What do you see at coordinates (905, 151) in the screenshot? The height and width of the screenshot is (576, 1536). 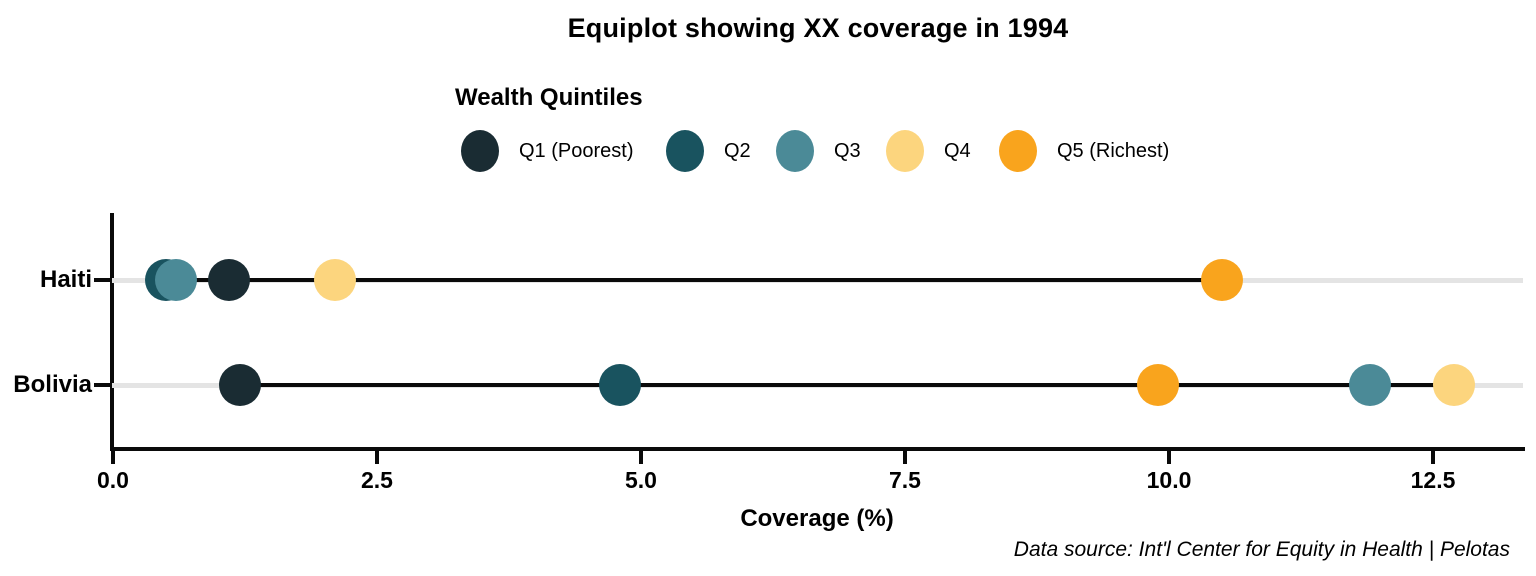 I see `q4-legend-dot-icon` at bounding box center [905, 151].